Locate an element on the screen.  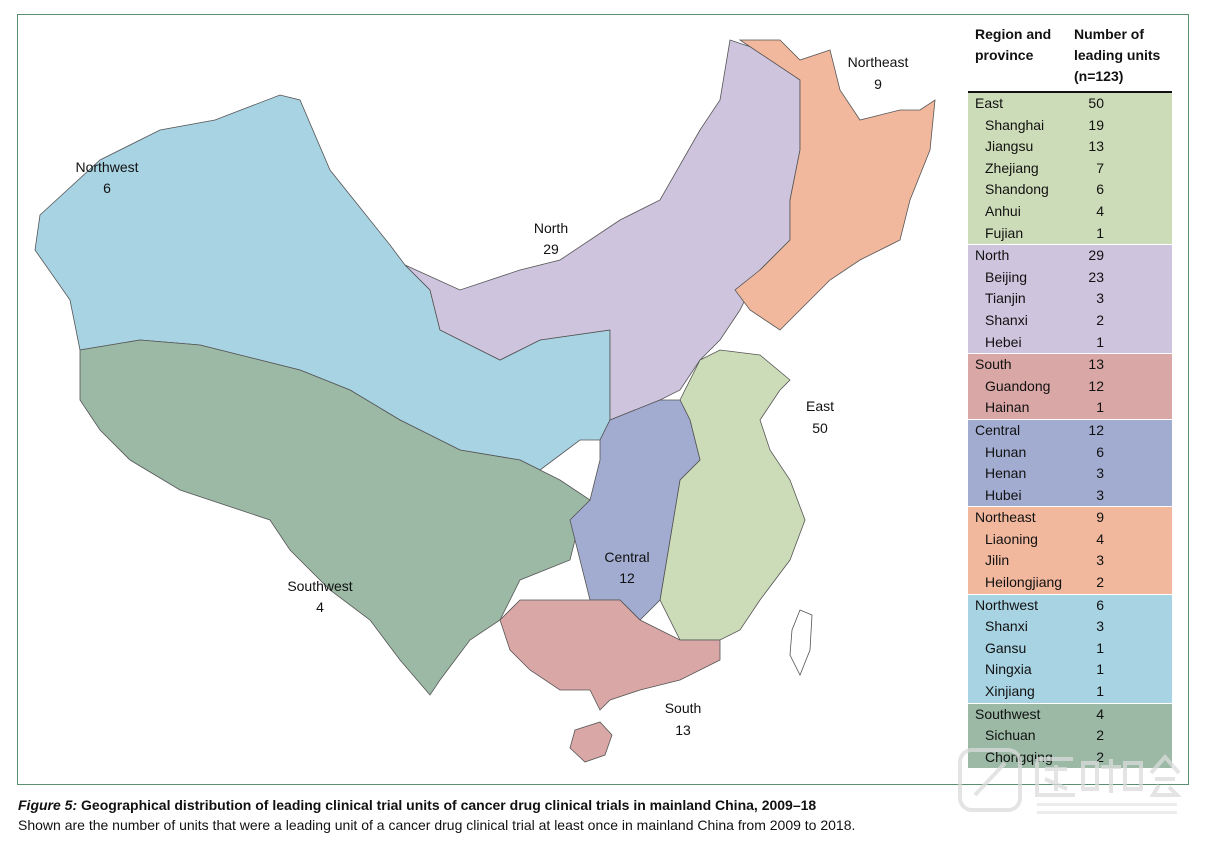
row-label: Zhejiang is located at coordinates (1012, 167).